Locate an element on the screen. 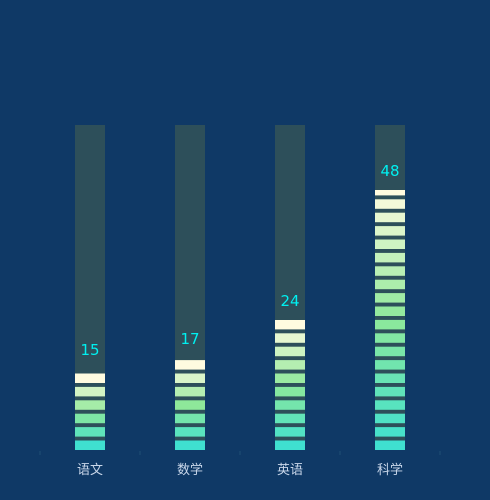  x-tick-label: 数学 is located at coordinates (190, 470).